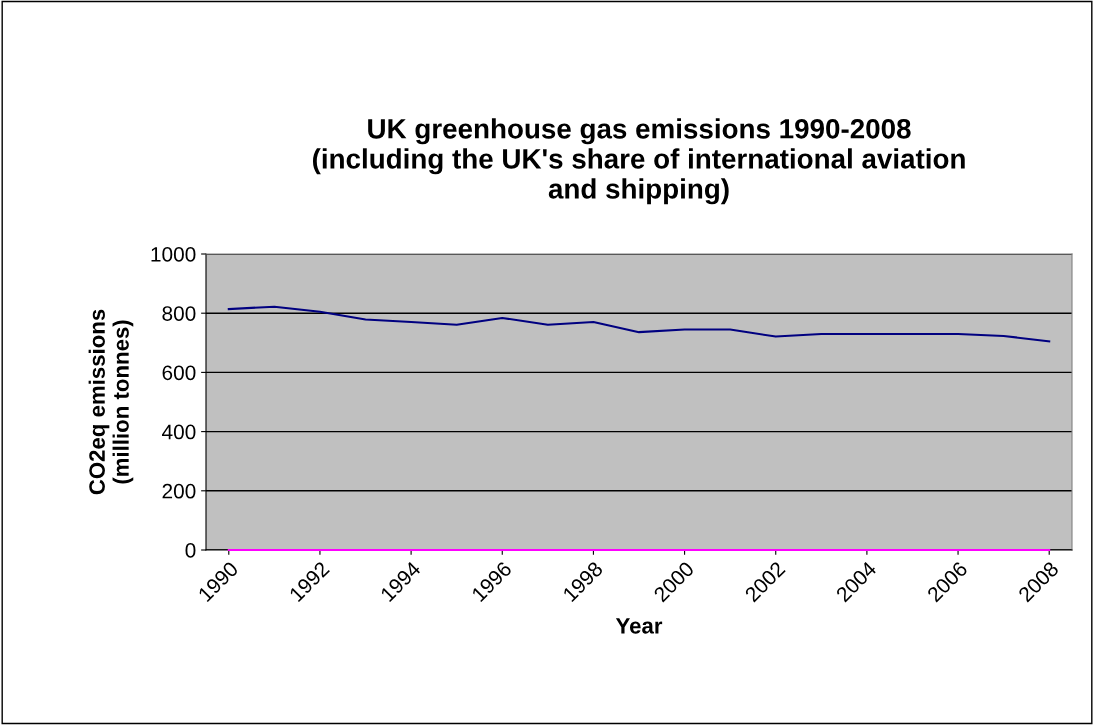 The image size is (1094, 725). I want to click on y-tick-label: 800, so click(179, 313).